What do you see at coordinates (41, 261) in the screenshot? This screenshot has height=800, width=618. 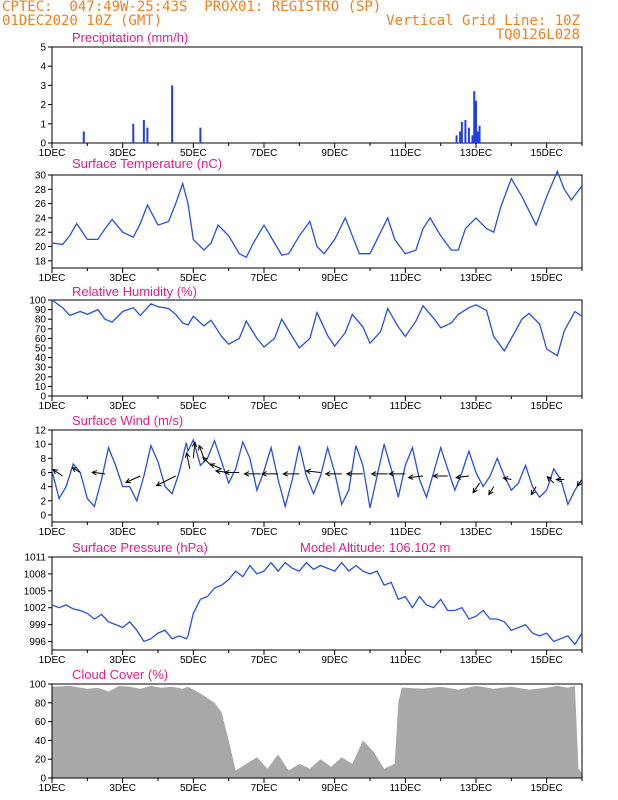 I see `y-tick-label: 18` at bounding box center [41, 261].